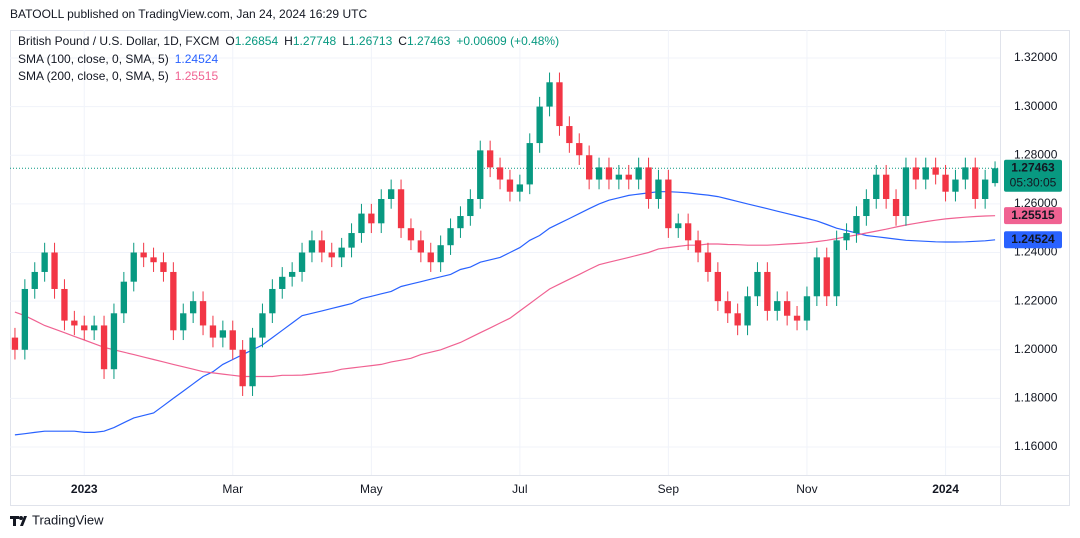  Describe the element at coordinates (371, 41) in the screenshot. I see `ohlc-value: 1.26713` at that location.